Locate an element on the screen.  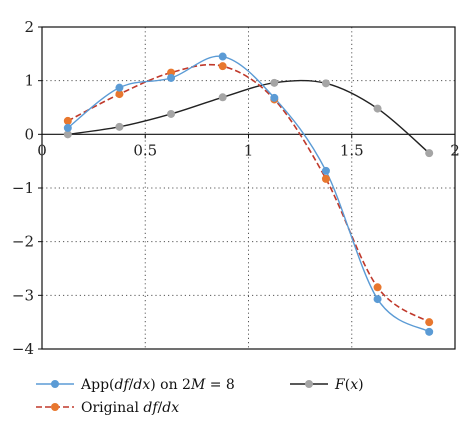
x-tick-label: 1 is located at coordinates (249, 150).